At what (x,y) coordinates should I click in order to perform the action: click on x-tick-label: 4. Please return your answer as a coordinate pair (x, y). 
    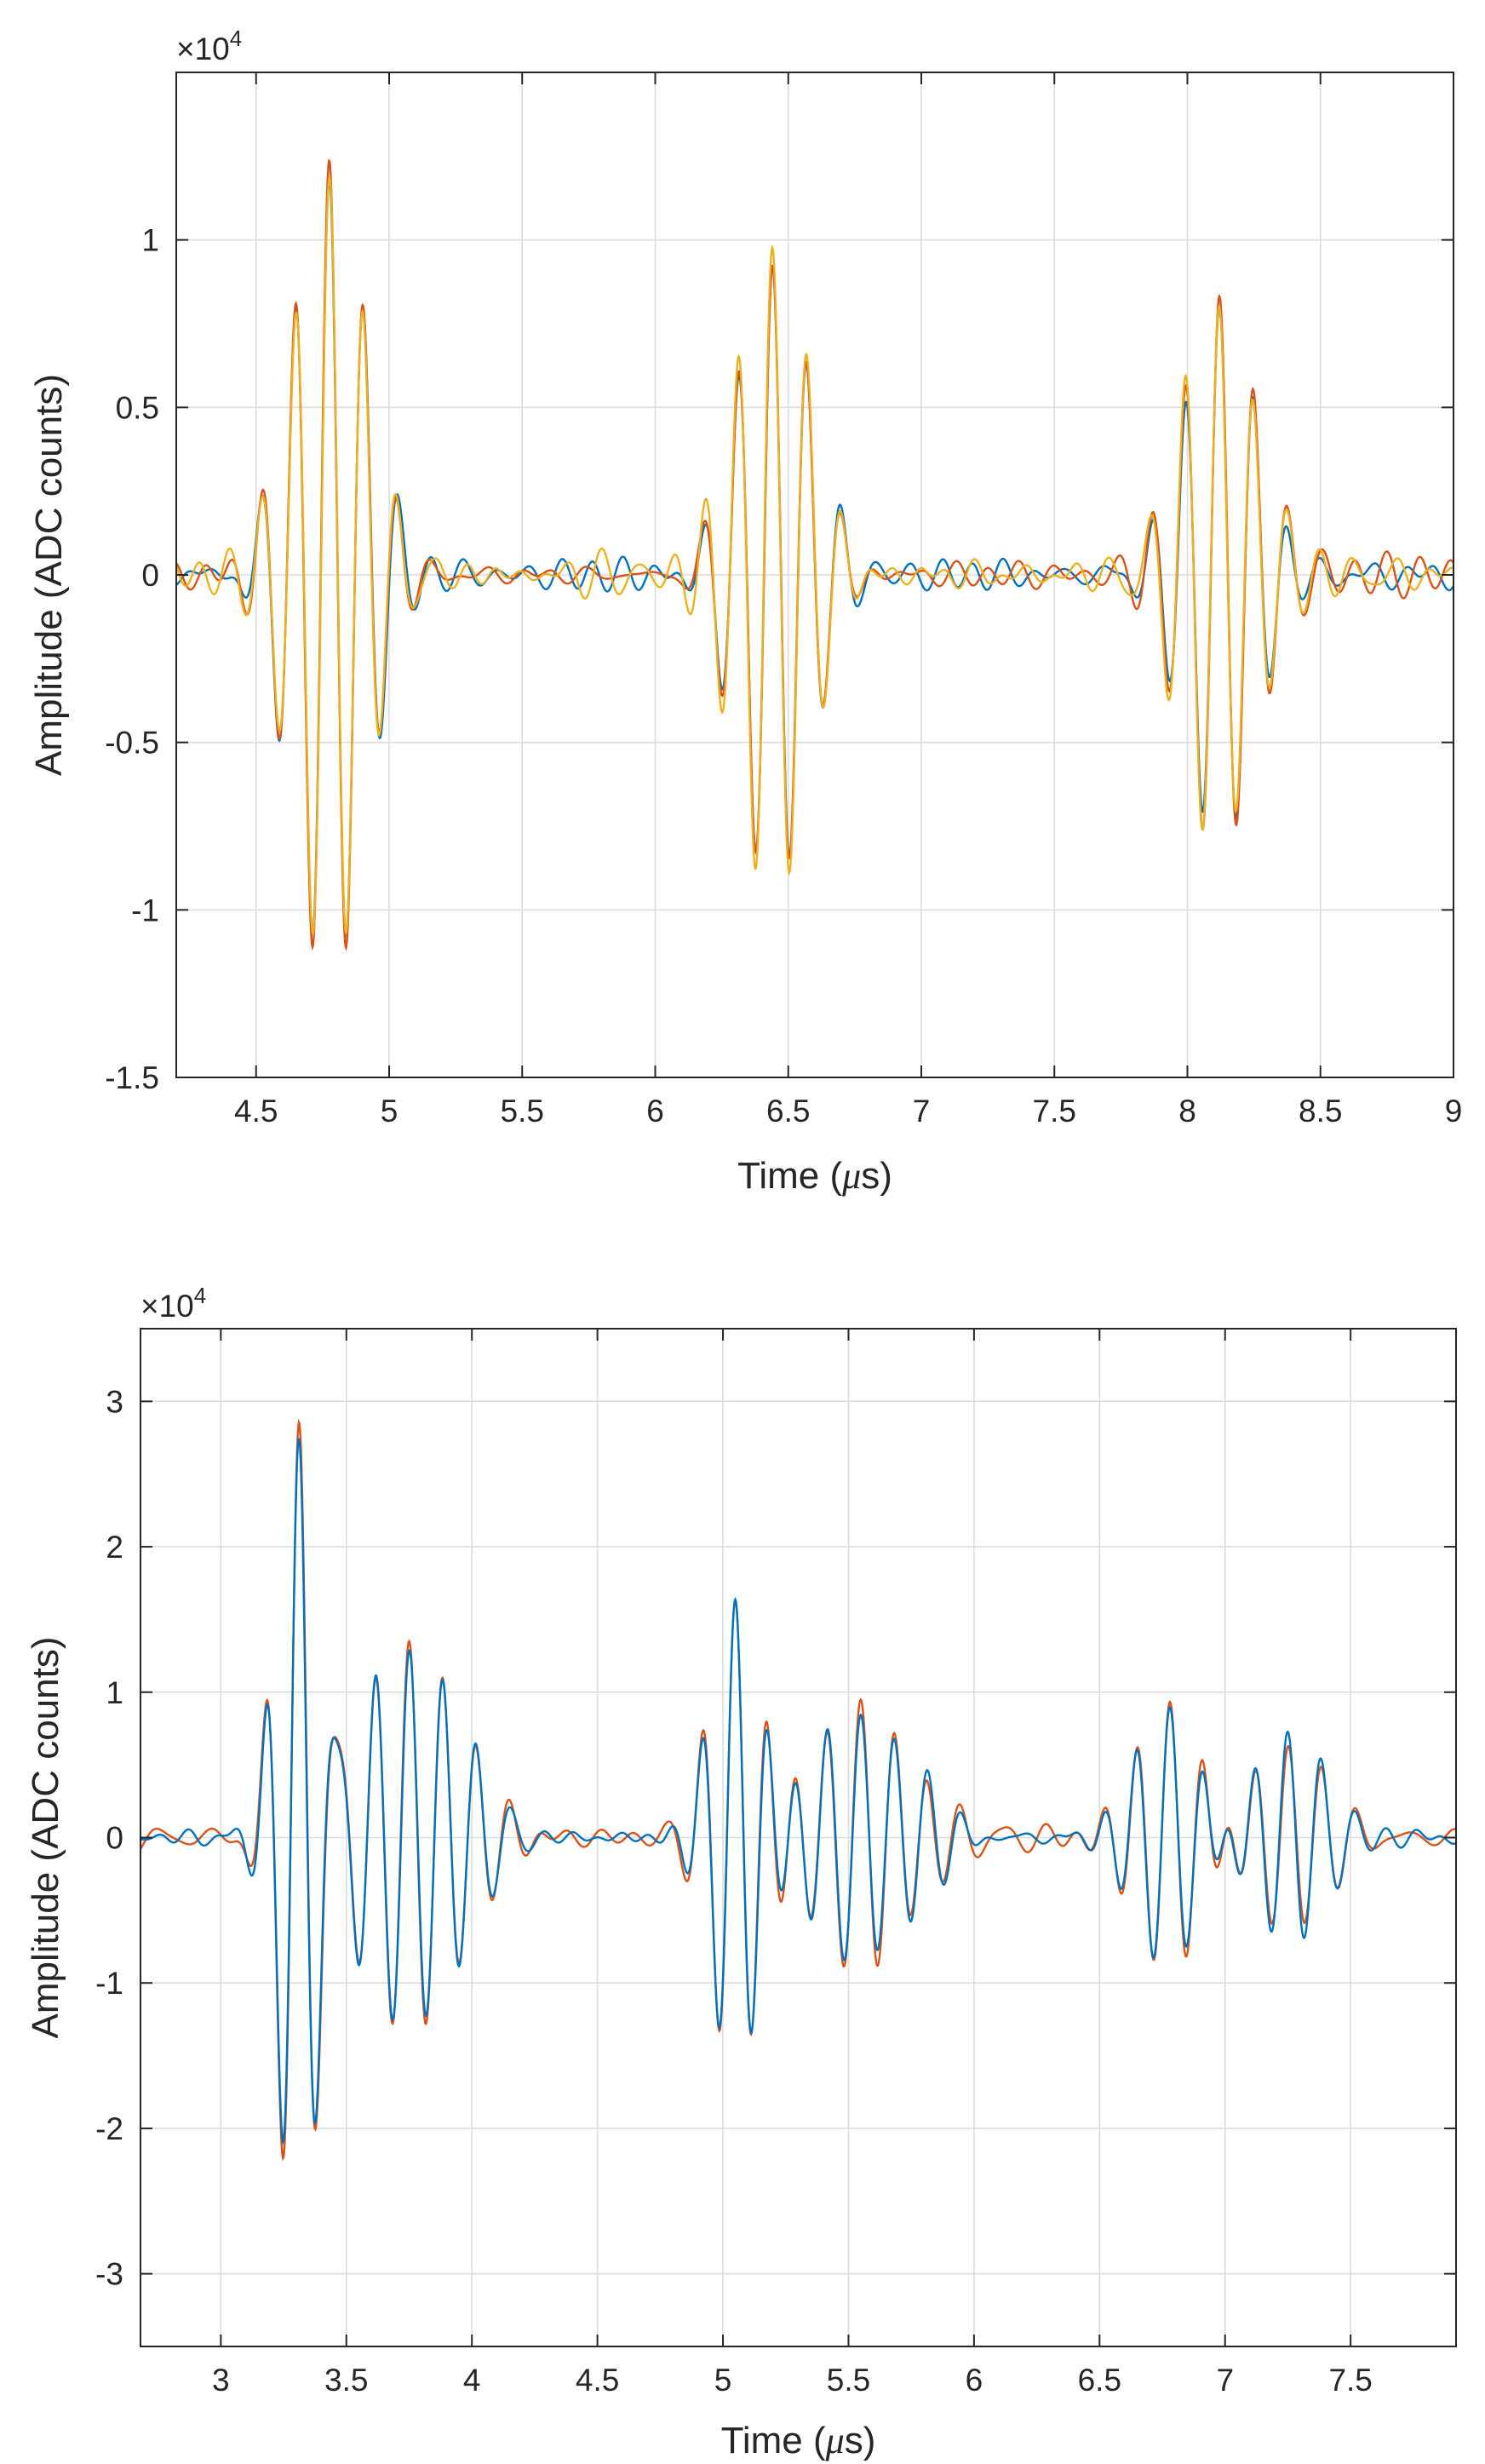
    Looking at the image, I should click on (472, 2380).